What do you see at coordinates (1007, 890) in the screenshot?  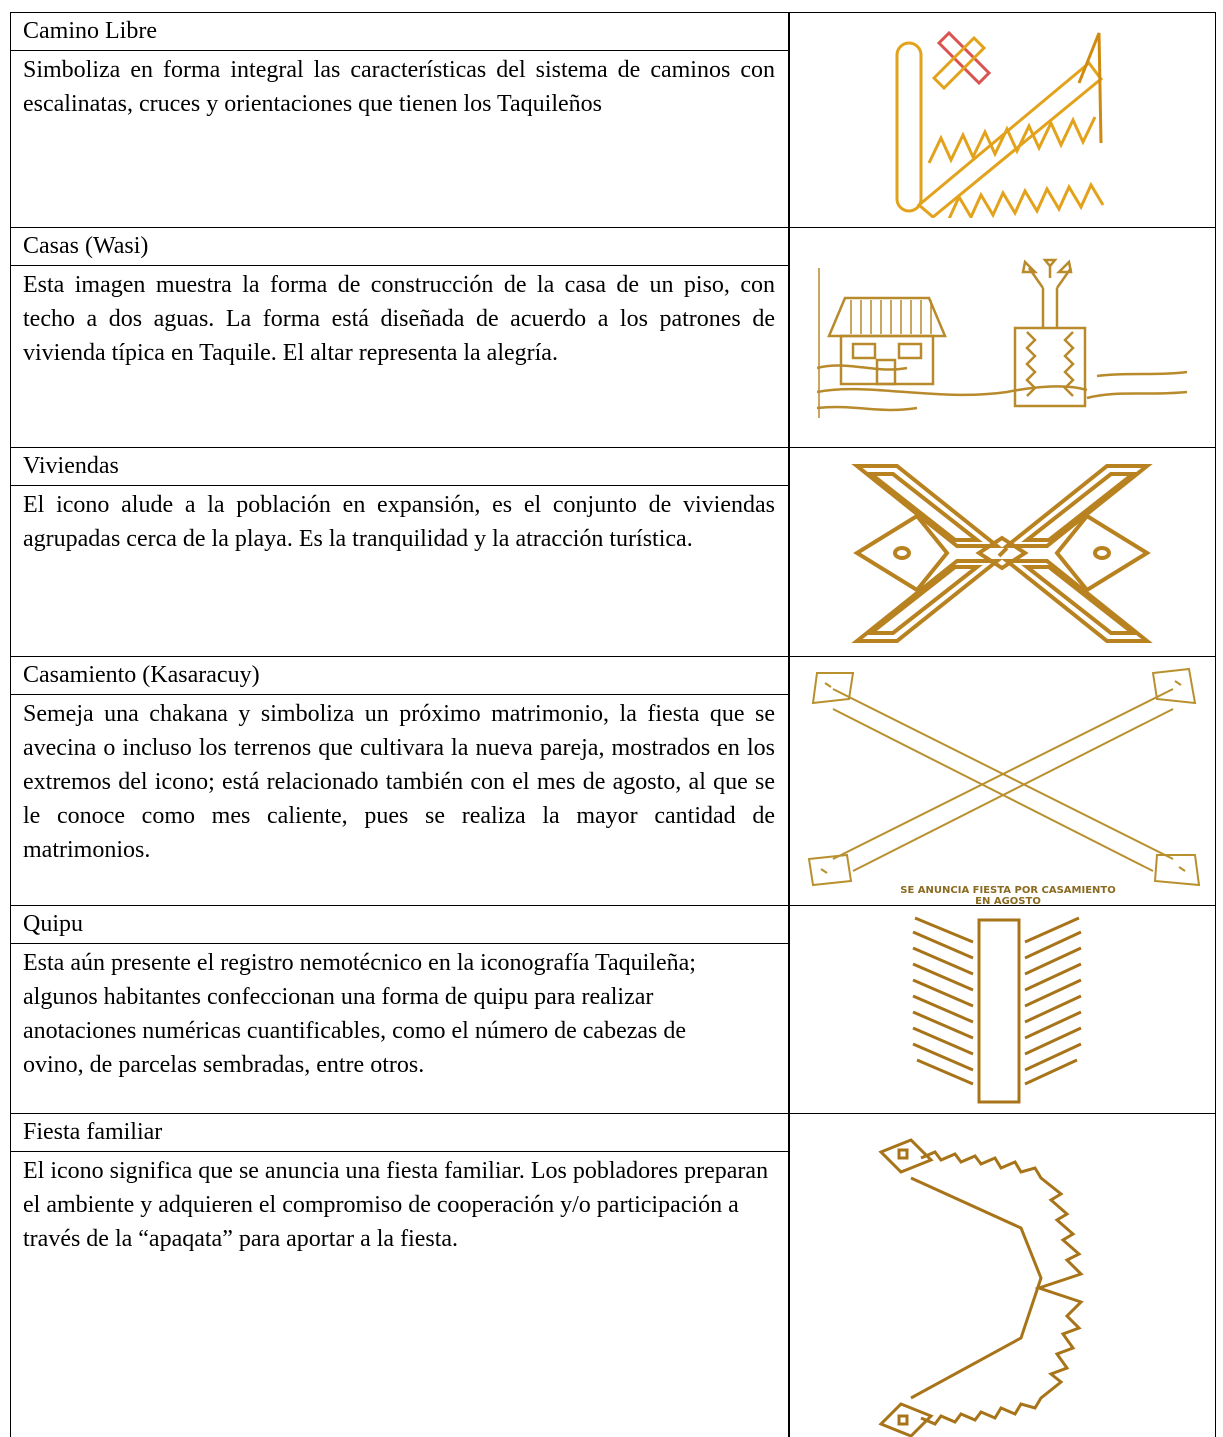 I see `image-caption: SE ANUNCIA FIESTA POR CASAMIENTO` at bounding box center [1007, 890].